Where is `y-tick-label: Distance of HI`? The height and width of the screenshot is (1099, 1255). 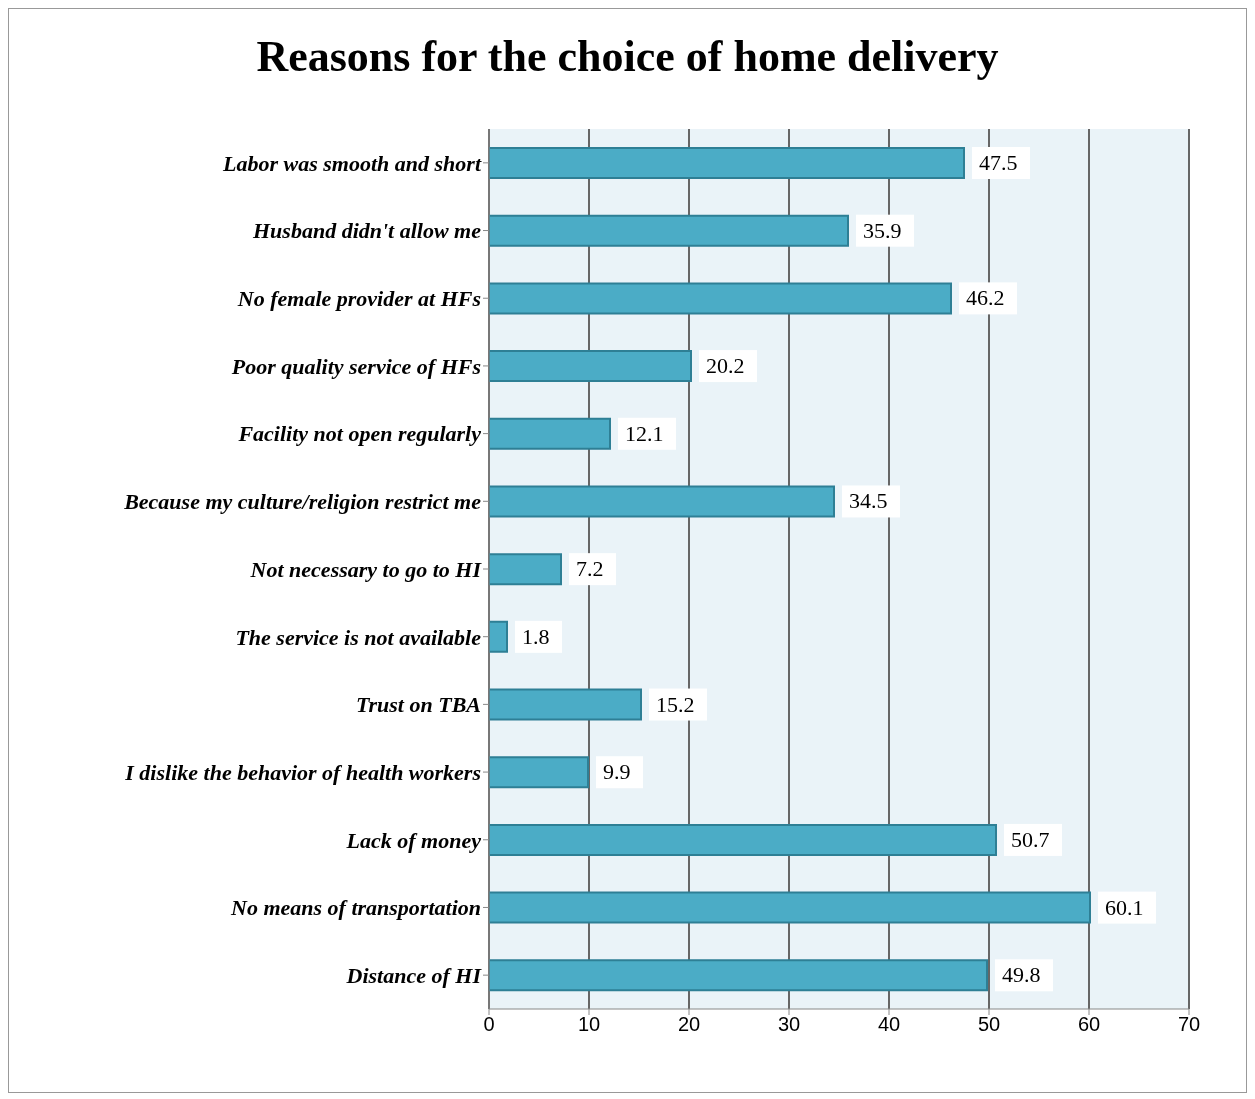 y-tick-label: Distance of HI is located at coordinates (414, 975).